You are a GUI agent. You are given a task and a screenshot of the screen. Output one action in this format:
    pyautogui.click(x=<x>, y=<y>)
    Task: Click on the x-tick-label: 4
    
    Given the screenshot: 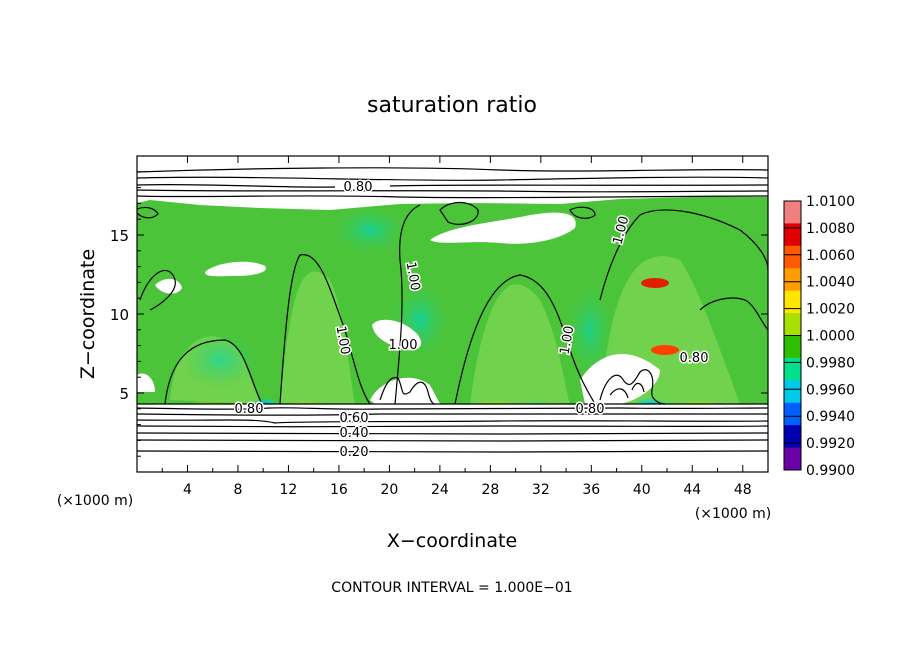 What is the action you would take?
    pyautogui.click(x=187, y=490)
    